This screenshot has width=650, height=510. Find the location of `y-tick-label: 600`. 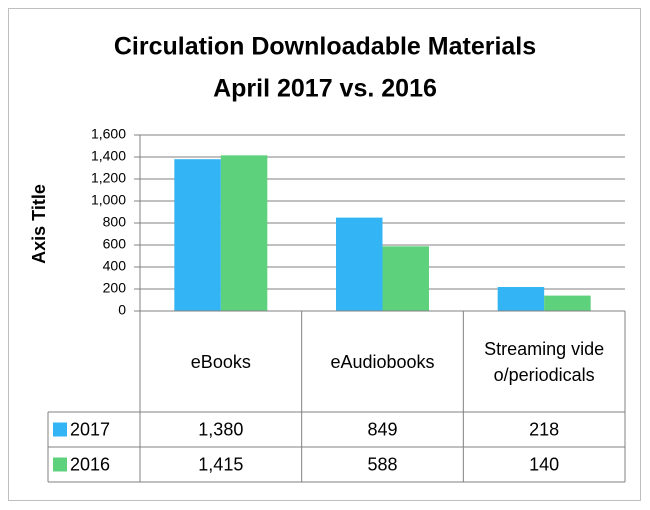

y-tick-label: 600 is located at coordinates (115, 244).